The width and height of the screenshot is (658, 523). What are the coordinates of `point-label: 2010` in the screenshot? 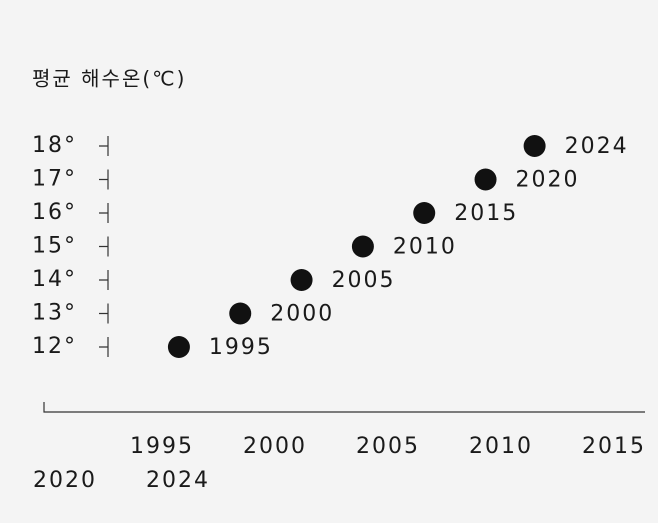 It's located at (425, 247).